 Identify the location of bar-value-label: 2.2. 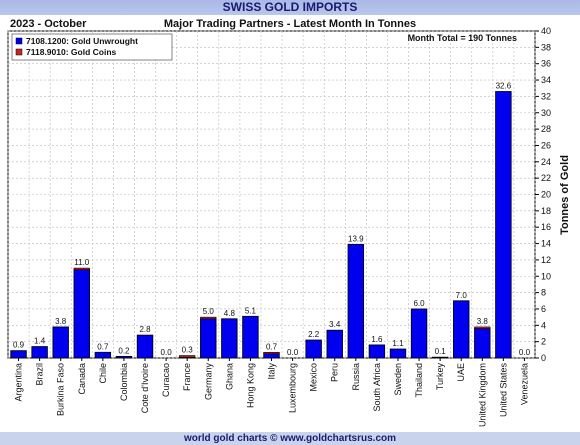
(314, 334).